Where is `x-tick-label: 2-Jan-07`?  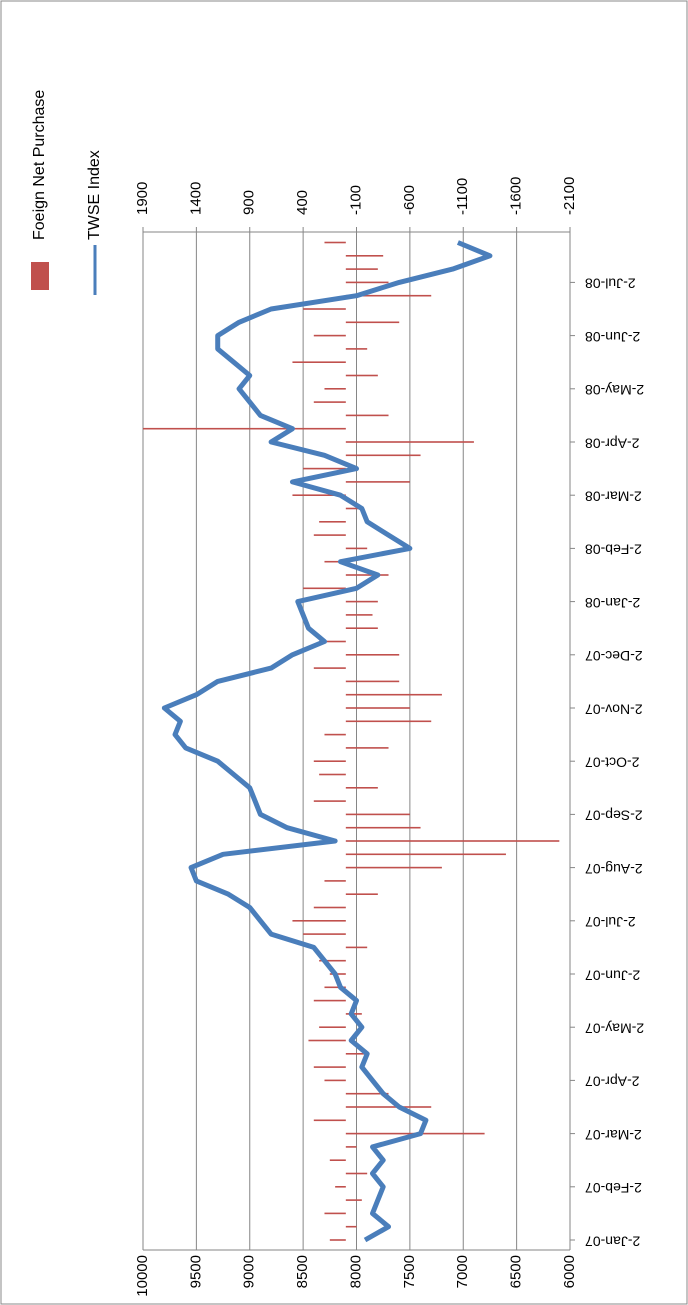
x-tick-label: 2-Jan-07 is located at coordinates (612, 1241).